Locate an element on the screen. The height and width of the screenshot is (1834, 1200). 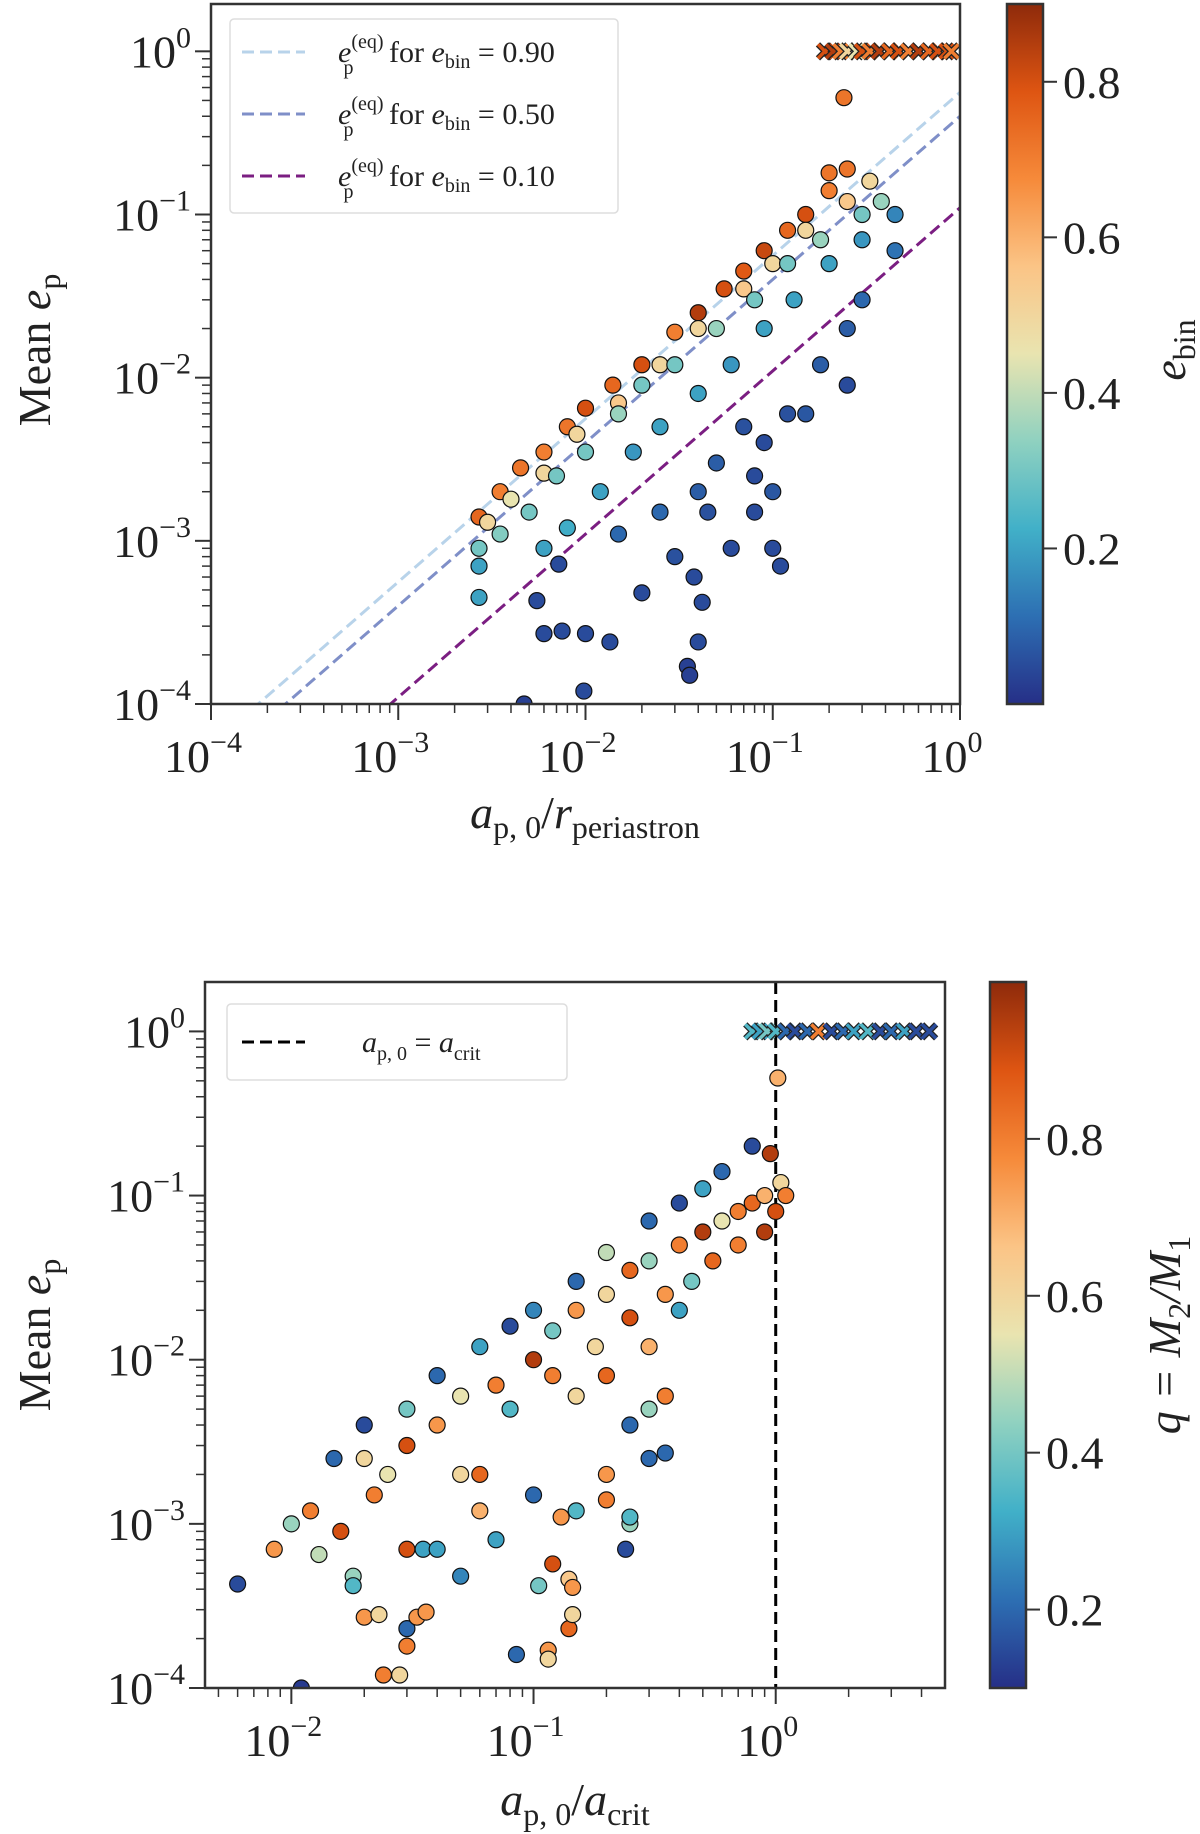
top-x-axis-label: ap, 0/rperiastron is located at coordinates (585, 816).